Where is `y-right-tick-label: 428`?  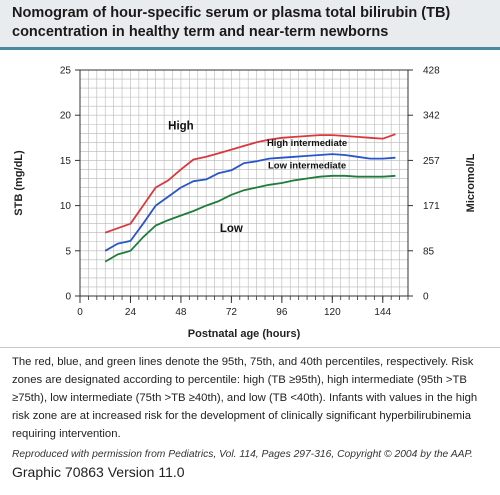
y-right-tick-label: 428 is located at coordinates (431, 71).